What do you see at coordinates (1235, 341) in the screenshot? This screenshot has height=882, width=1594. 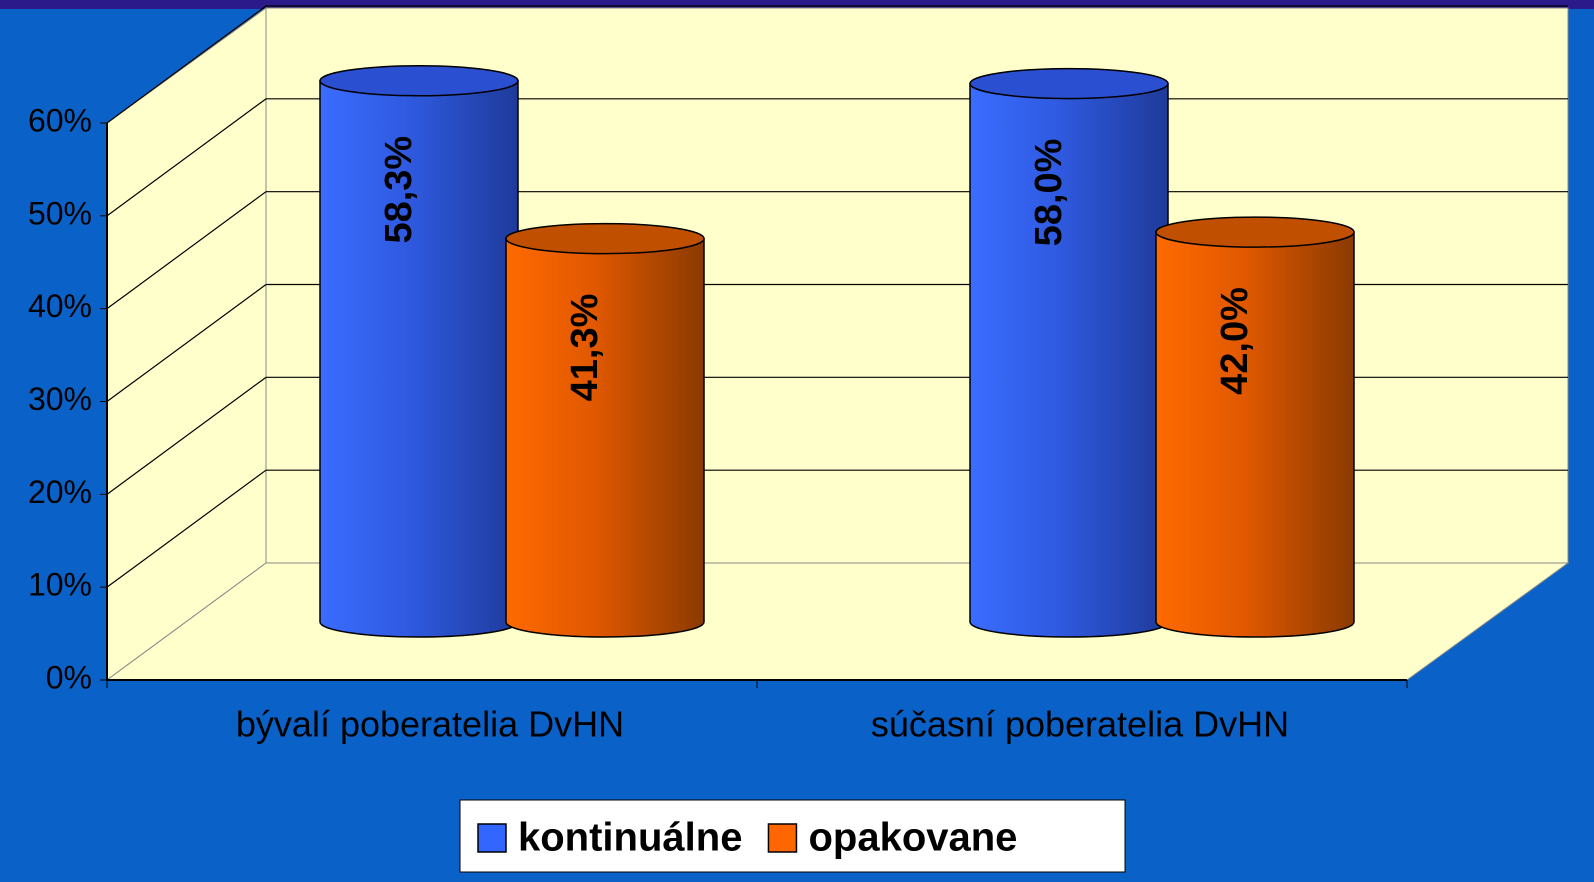 I see `data-label: 42,0%` at bounding box center [1235, 341].